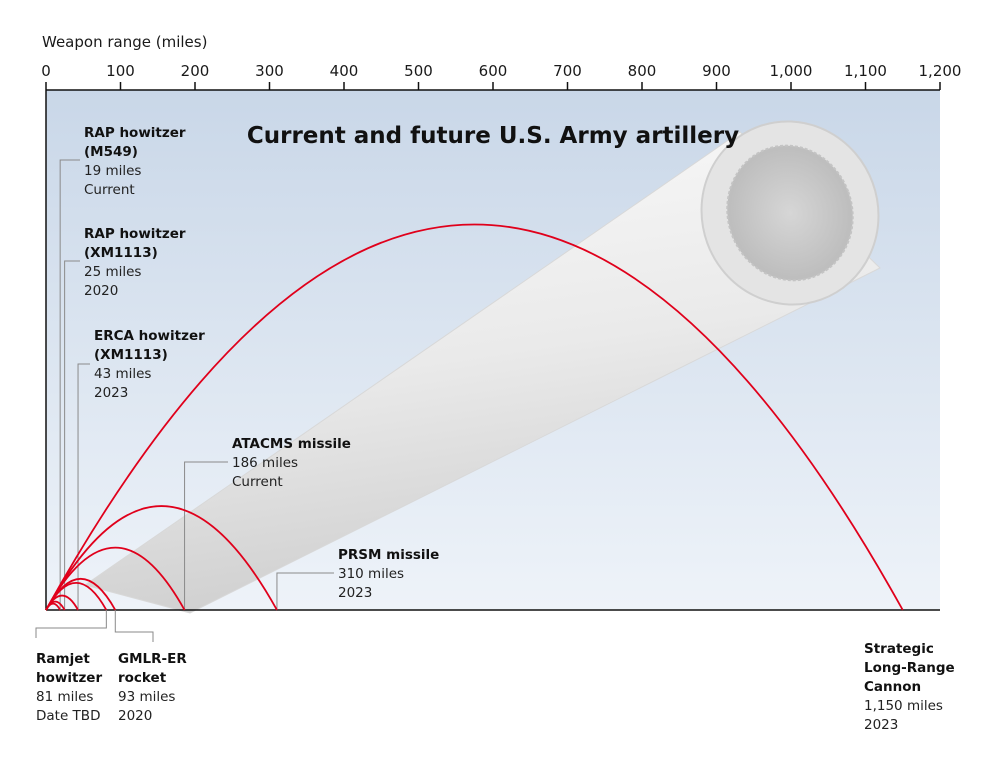  I want to click on weapon-name: Long-Range, so click(909, 668).